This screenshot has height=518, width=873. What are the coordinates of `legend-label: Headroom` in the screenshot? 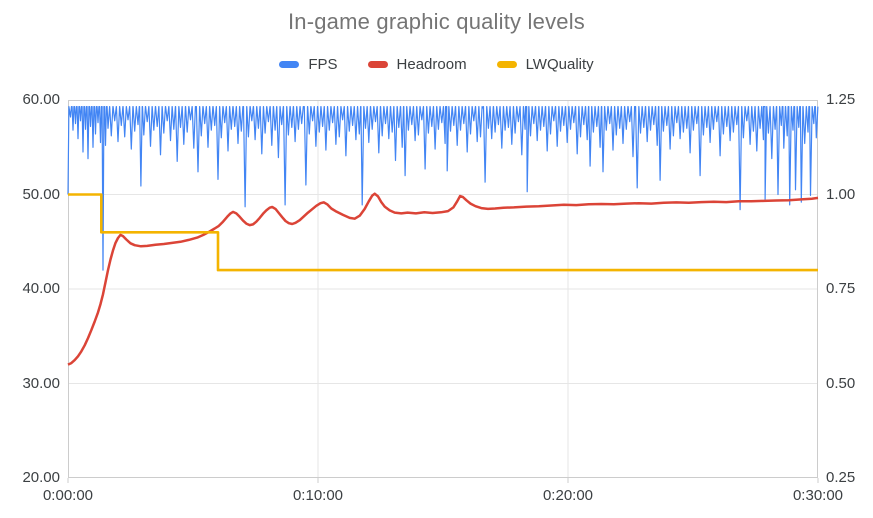 It's located at (431, 64).